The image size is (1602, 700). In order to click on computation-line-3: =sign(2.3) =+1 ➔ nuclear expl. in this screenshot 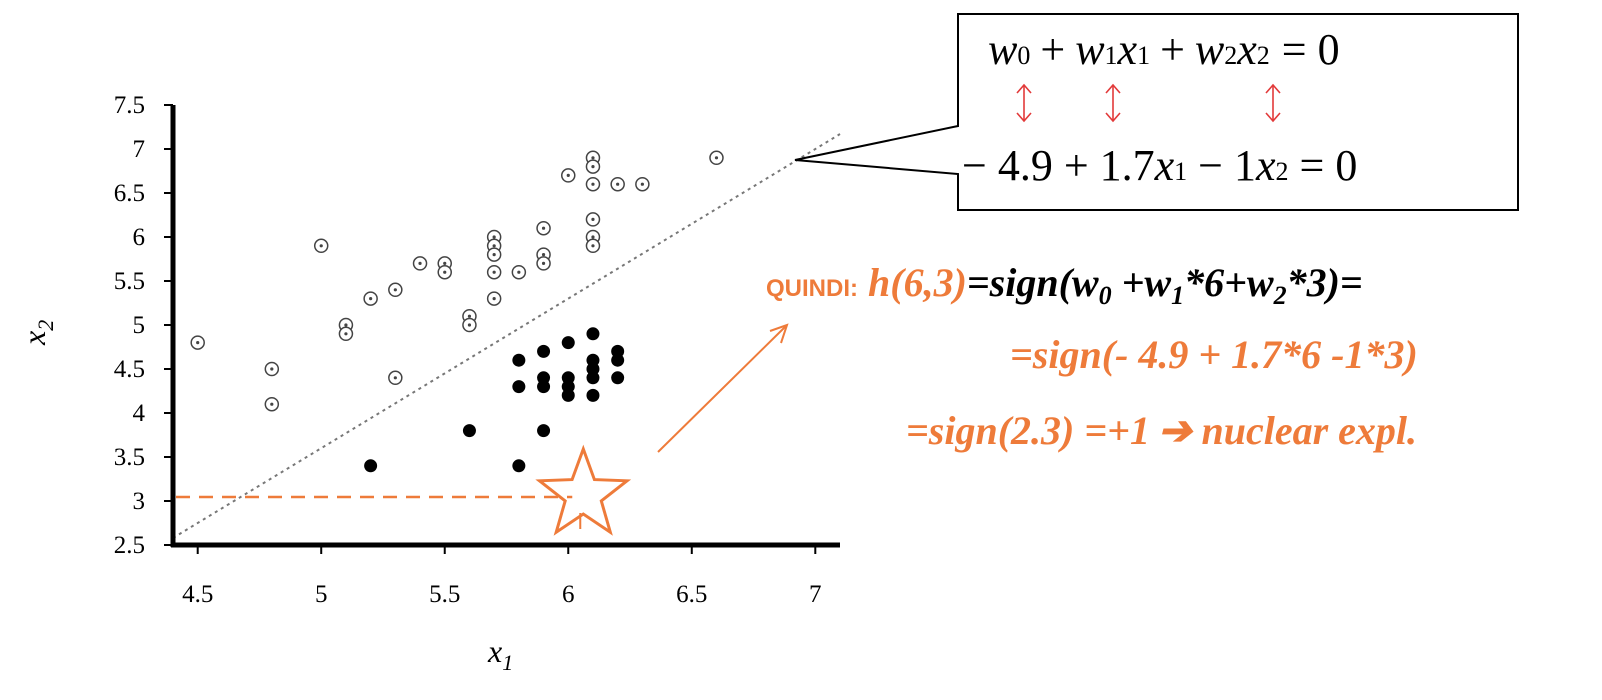, I will do `click(1161, 430)`.